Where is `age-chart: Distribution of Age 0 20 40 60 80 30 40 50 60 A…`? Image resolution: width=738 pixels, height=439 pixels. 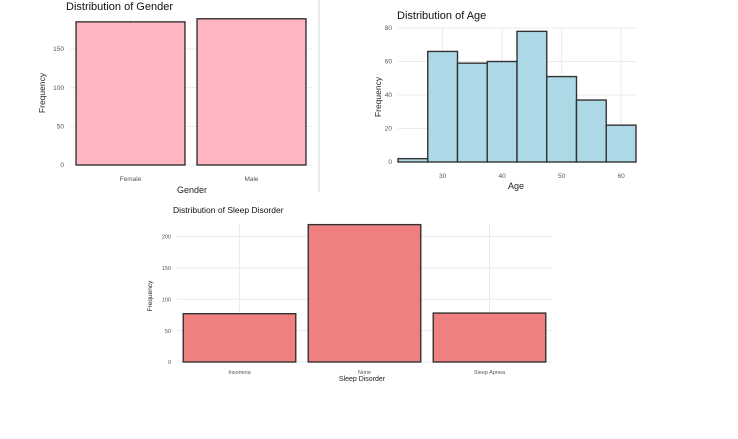
age-chart: Distribution of Age 0 20 40 60 80 30 40 50 60 A… is located at coordinates (505, 100).